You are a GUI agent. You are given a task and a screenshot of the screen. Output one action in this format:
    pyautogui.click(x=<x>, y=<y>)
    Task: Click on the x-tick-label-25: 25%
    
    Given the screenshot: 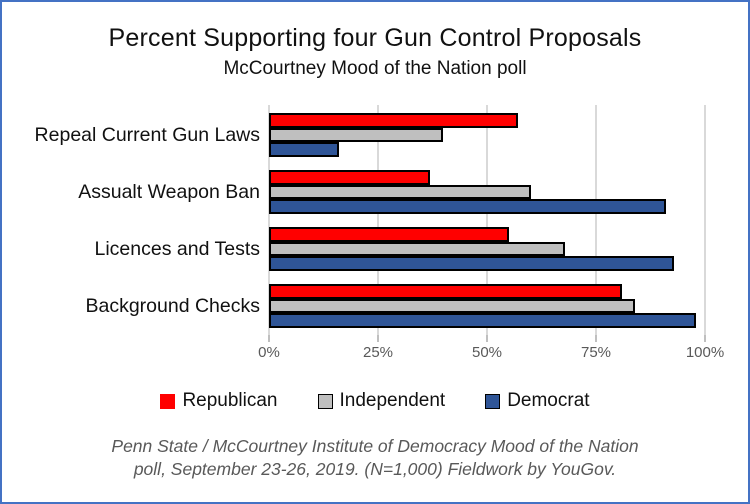 What is the action you would take?
    pyautogui.click(x=378, y=352)
    